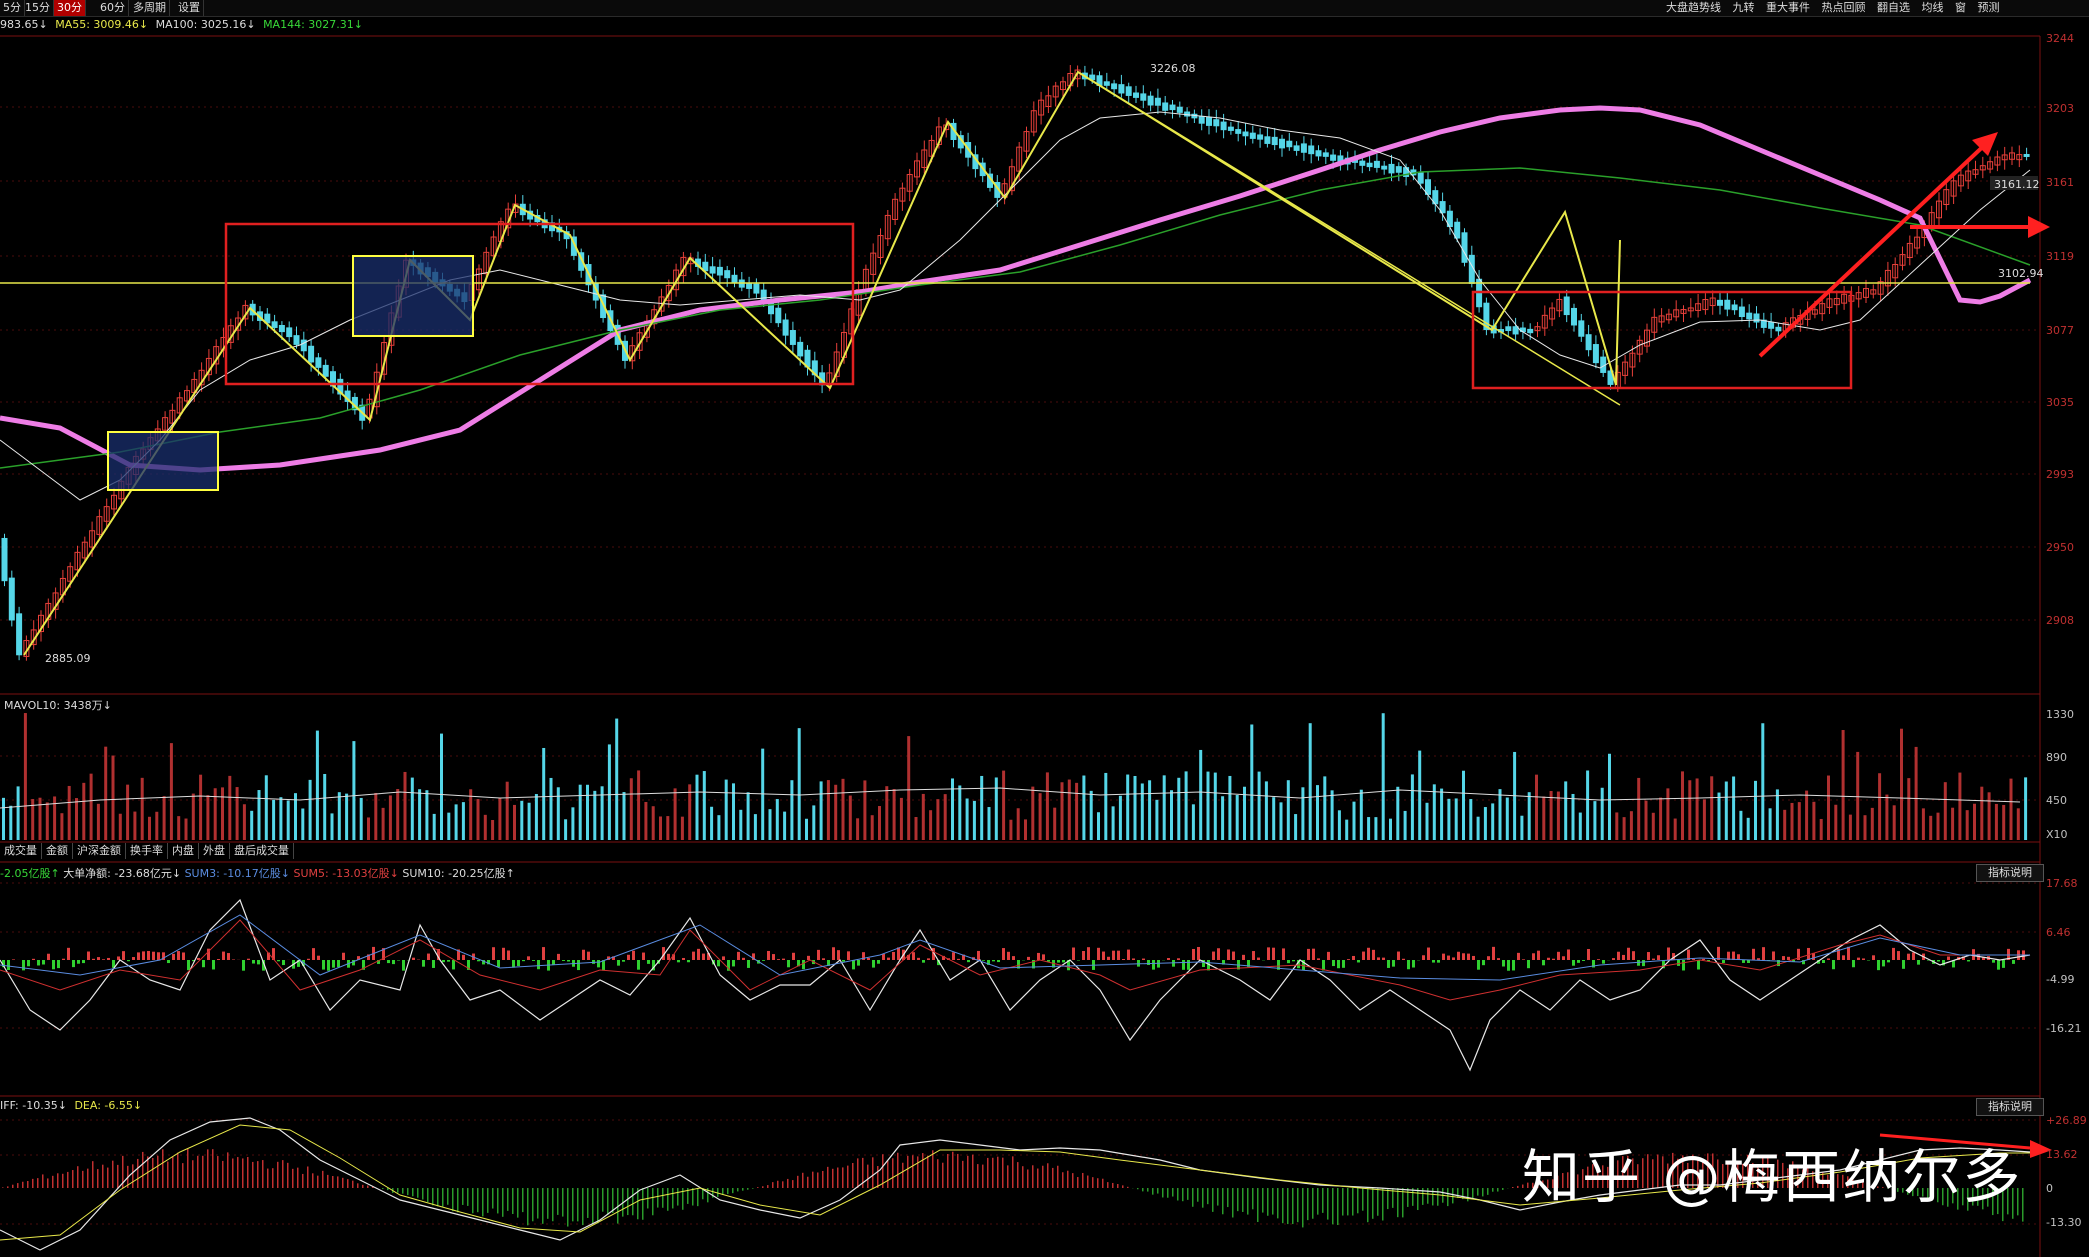 The width and height of the screenshot is (2089, 1257). Describe the element at coordinates (21, 851) in the screenshot. I see `tab-volume: 成交量` at that location.